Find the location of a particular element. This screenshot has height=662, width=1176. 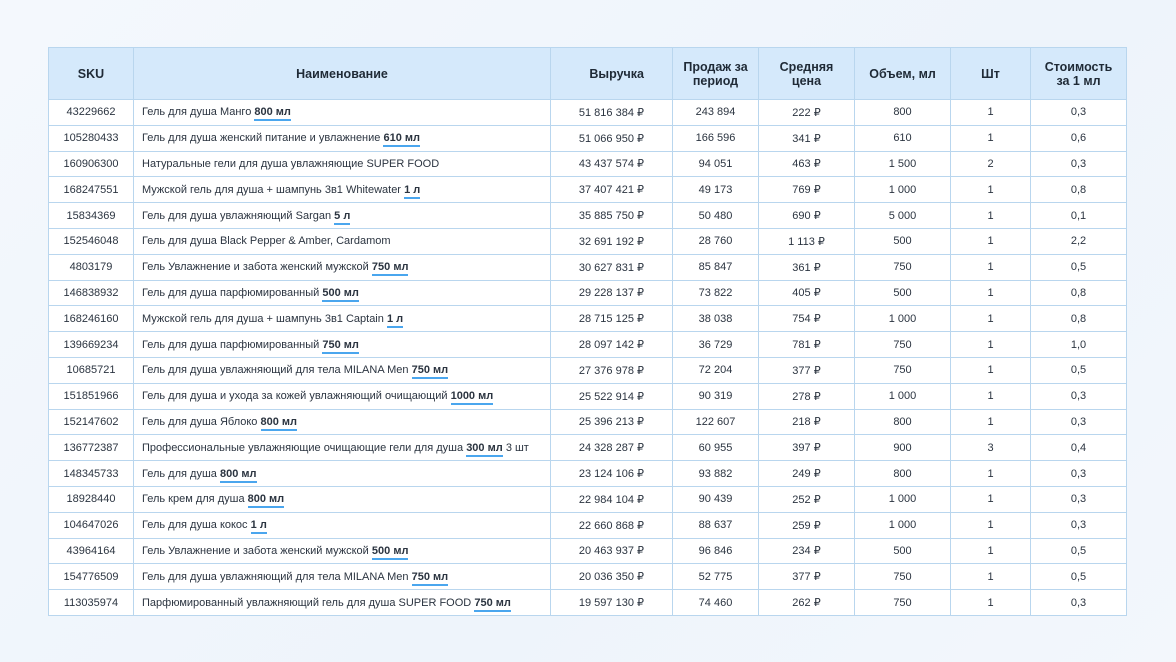

sales: 28 760 is located at coordinates (715, 241).